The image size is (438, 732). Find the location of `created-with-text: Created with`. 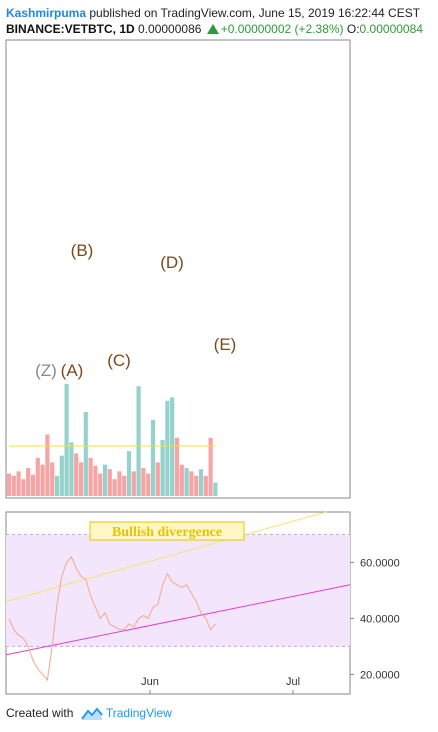

created-with-text: Created with is located at coordinates (40, 713).